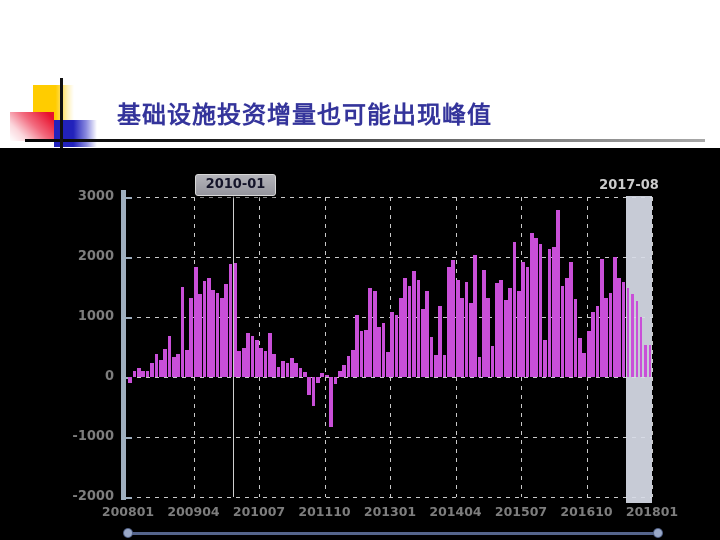 This screenshot has height=540, width=720. What do you see at coordinates (658, 533) in the screenshot?
I see `datazoom-handle-right` at bounding box center [658, 533].